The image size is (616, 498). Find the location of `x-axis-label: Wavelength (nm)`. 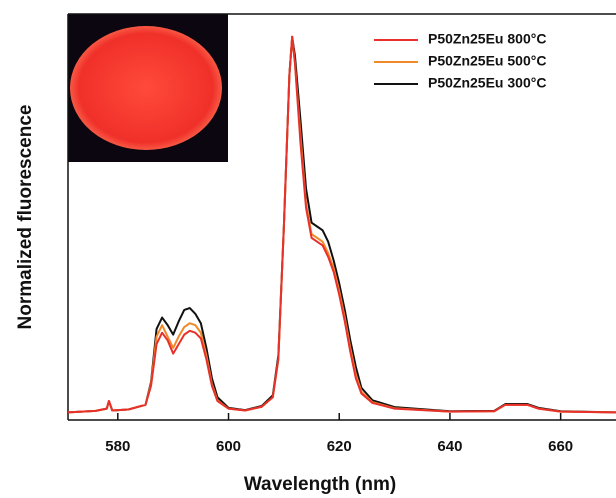

x-axis-label: Wavelength (nm) is located at coordinates (320, 484).